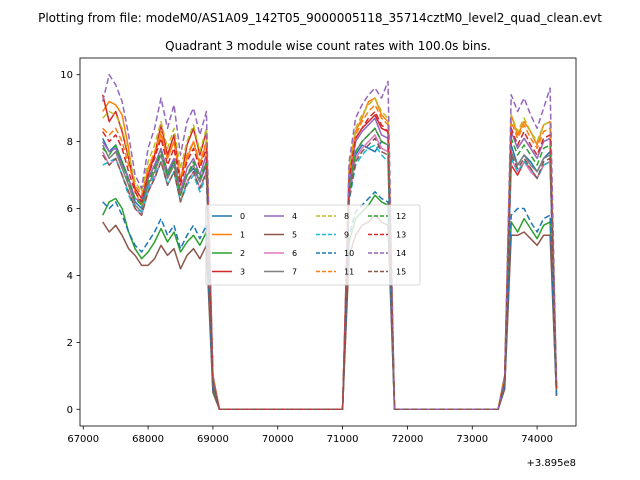 The width and height of the screenshot is (640, 480). What do you see at coordinates (349, 253) in the screenshot?
I see `legend-label-10: 10` at bounding box center [349, 253].